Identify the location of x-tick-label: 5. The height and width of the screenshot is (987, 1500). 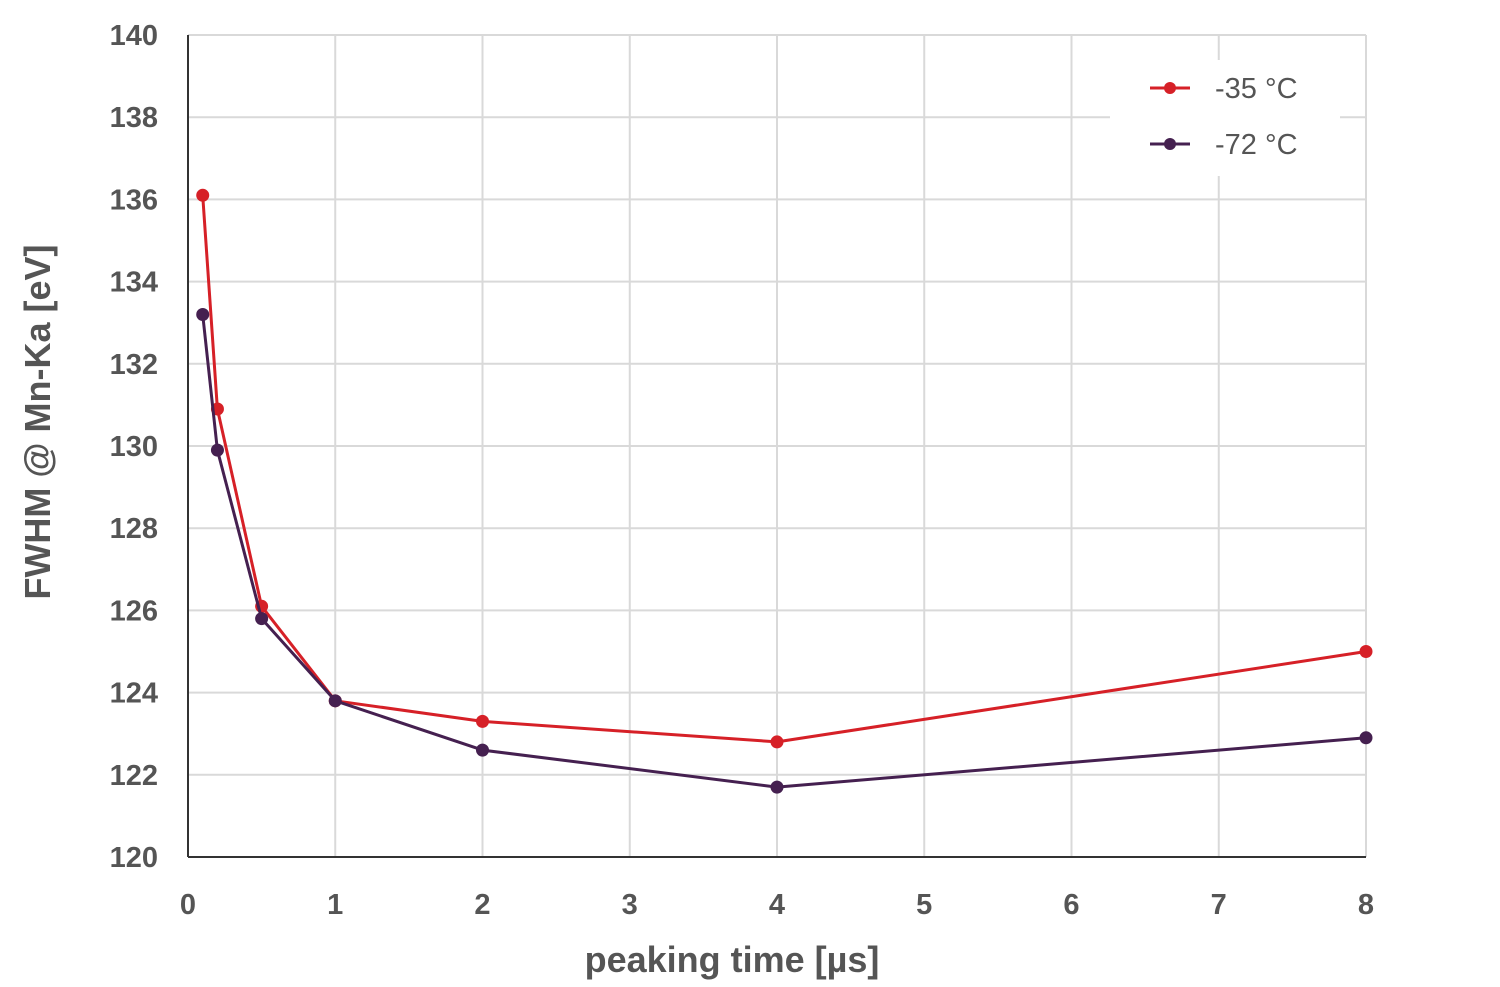
(924, 905).